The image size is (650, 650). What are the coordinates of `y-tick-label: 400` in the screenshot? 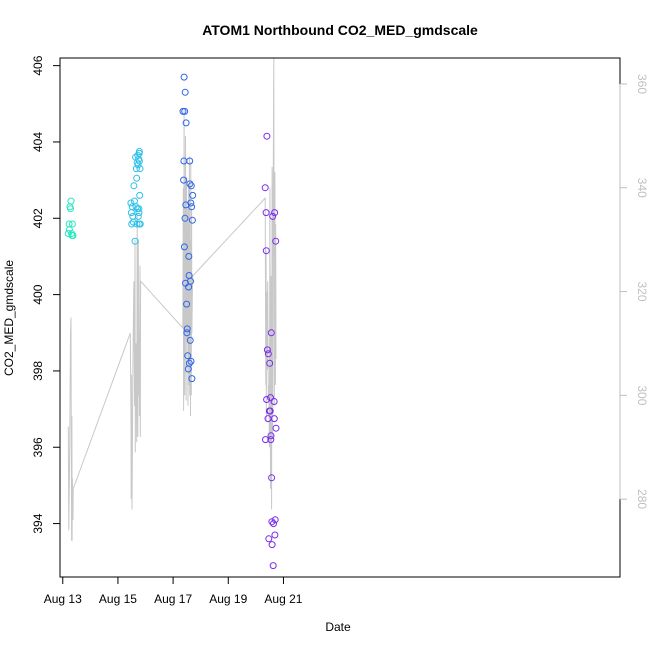 It's located at (38, 294).